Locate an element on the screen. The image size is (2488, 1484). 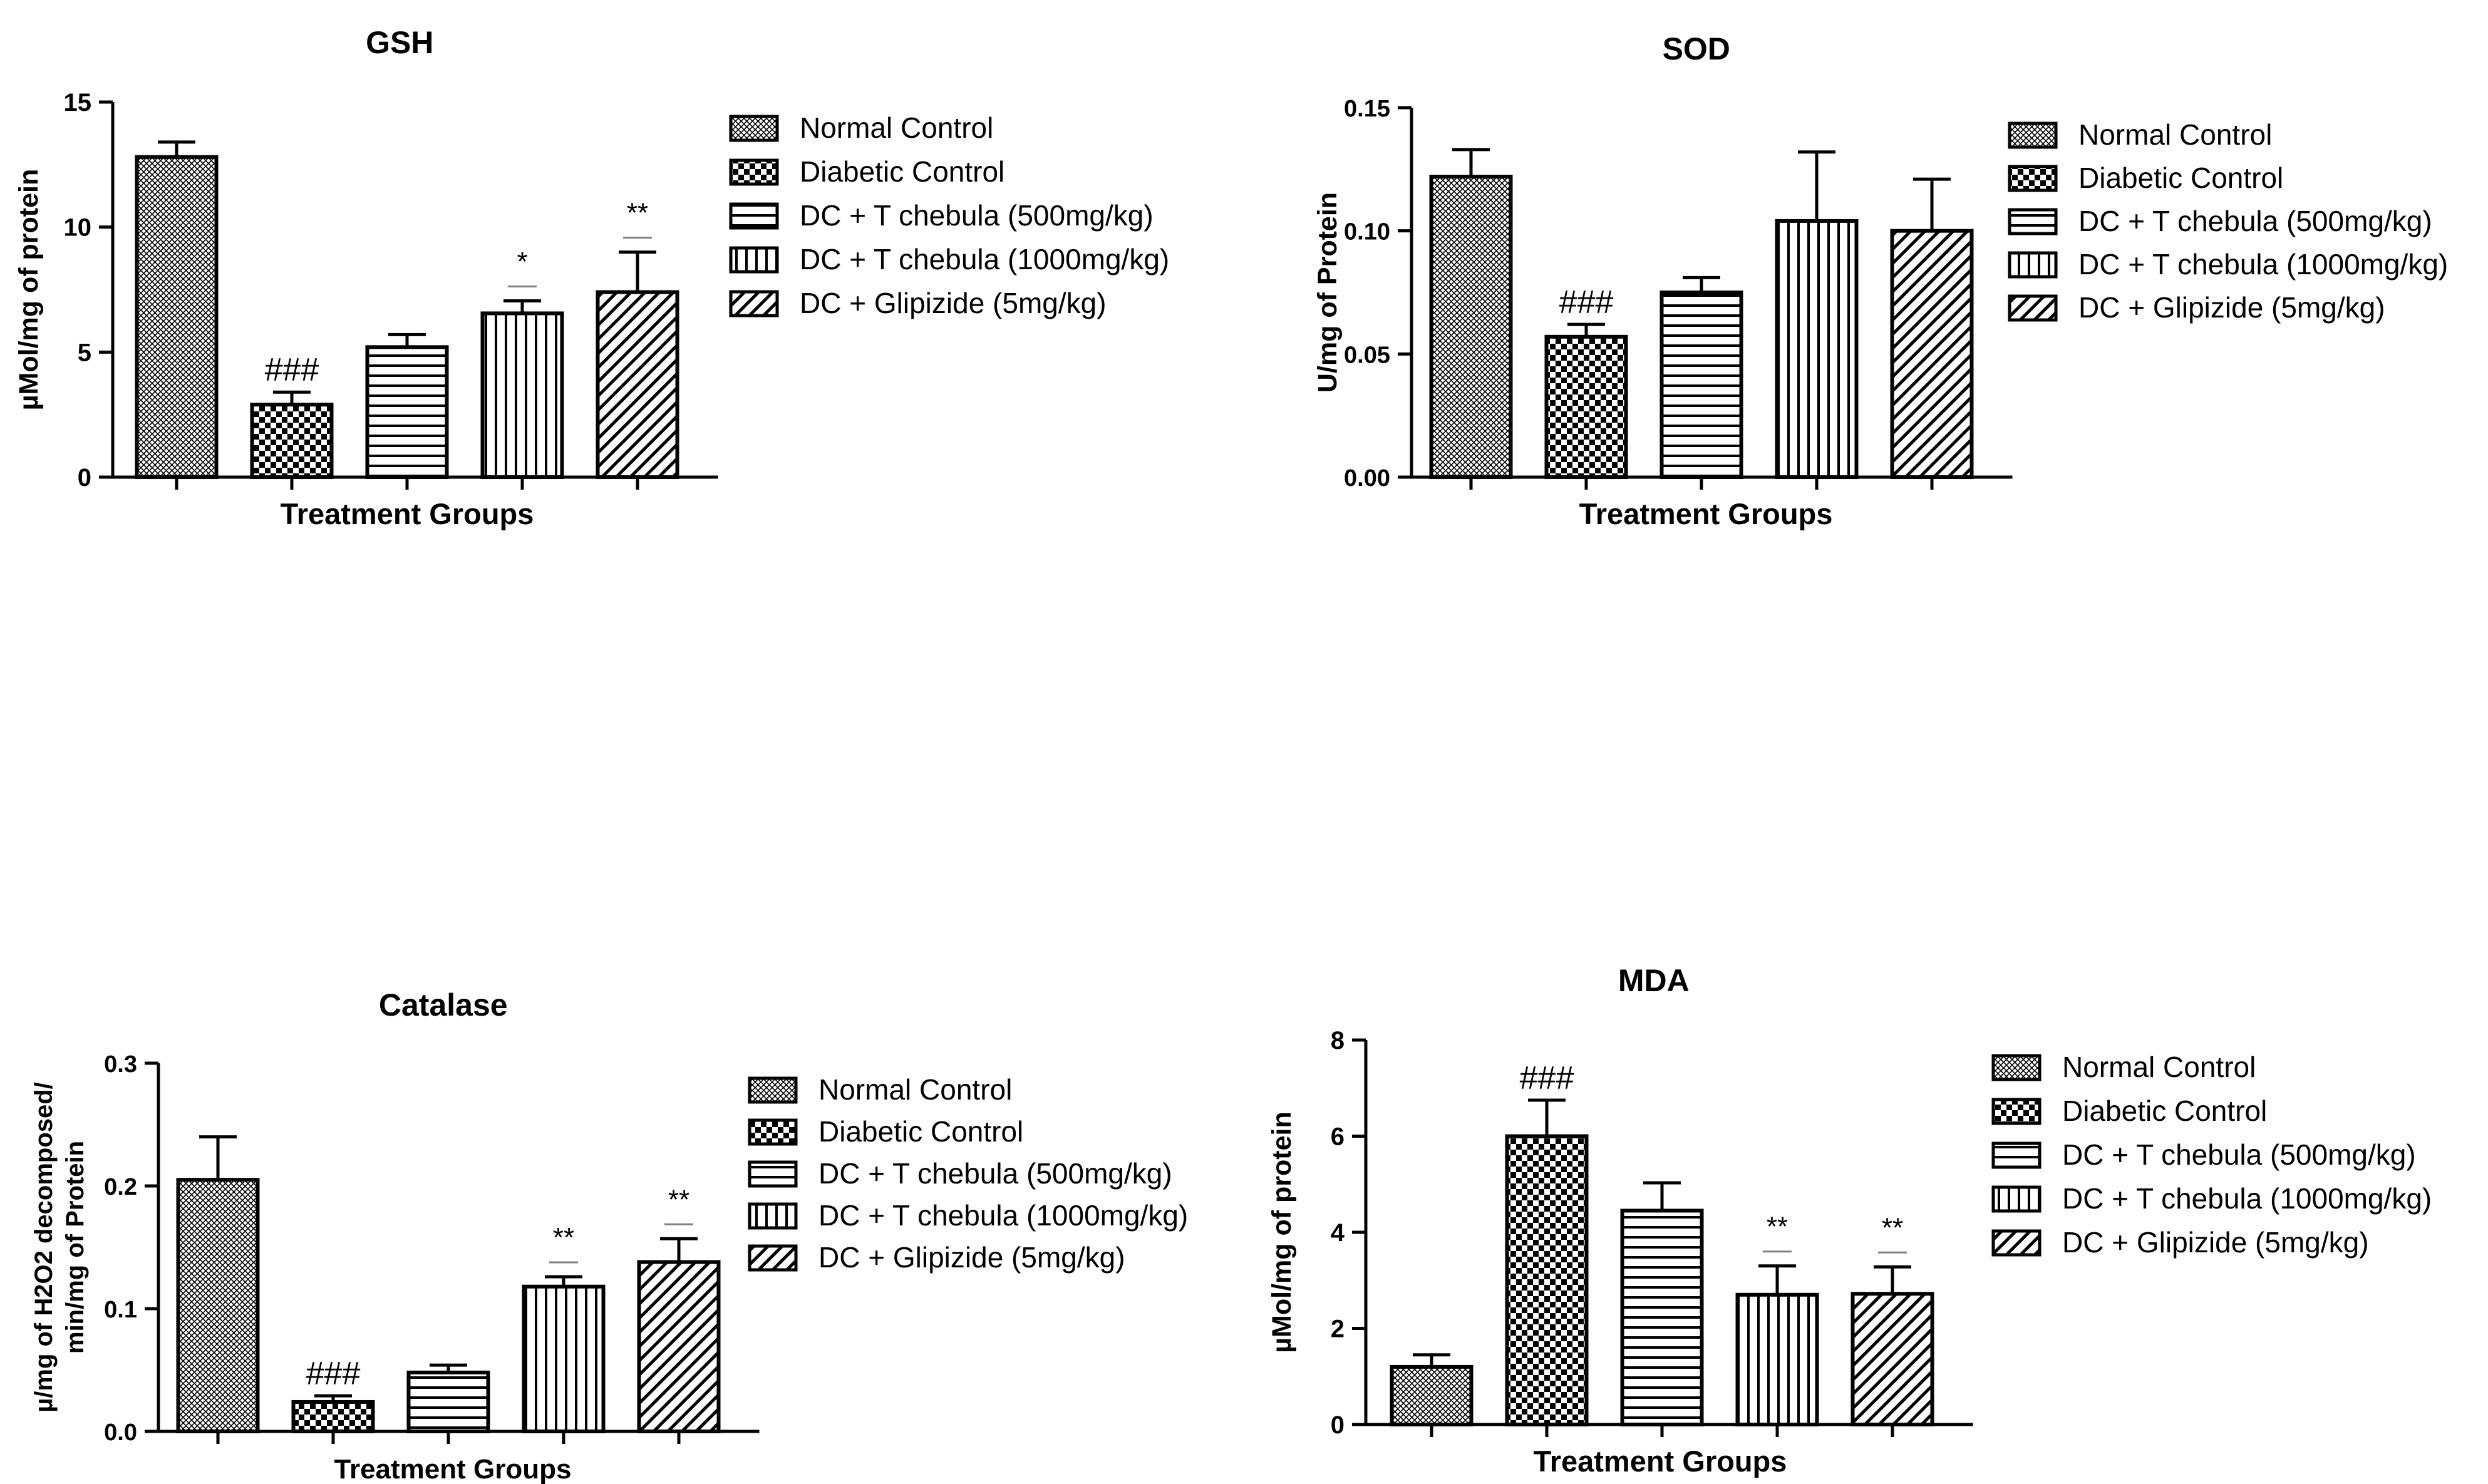
y-tick-label: 15 is located at coordinates (78, 102).